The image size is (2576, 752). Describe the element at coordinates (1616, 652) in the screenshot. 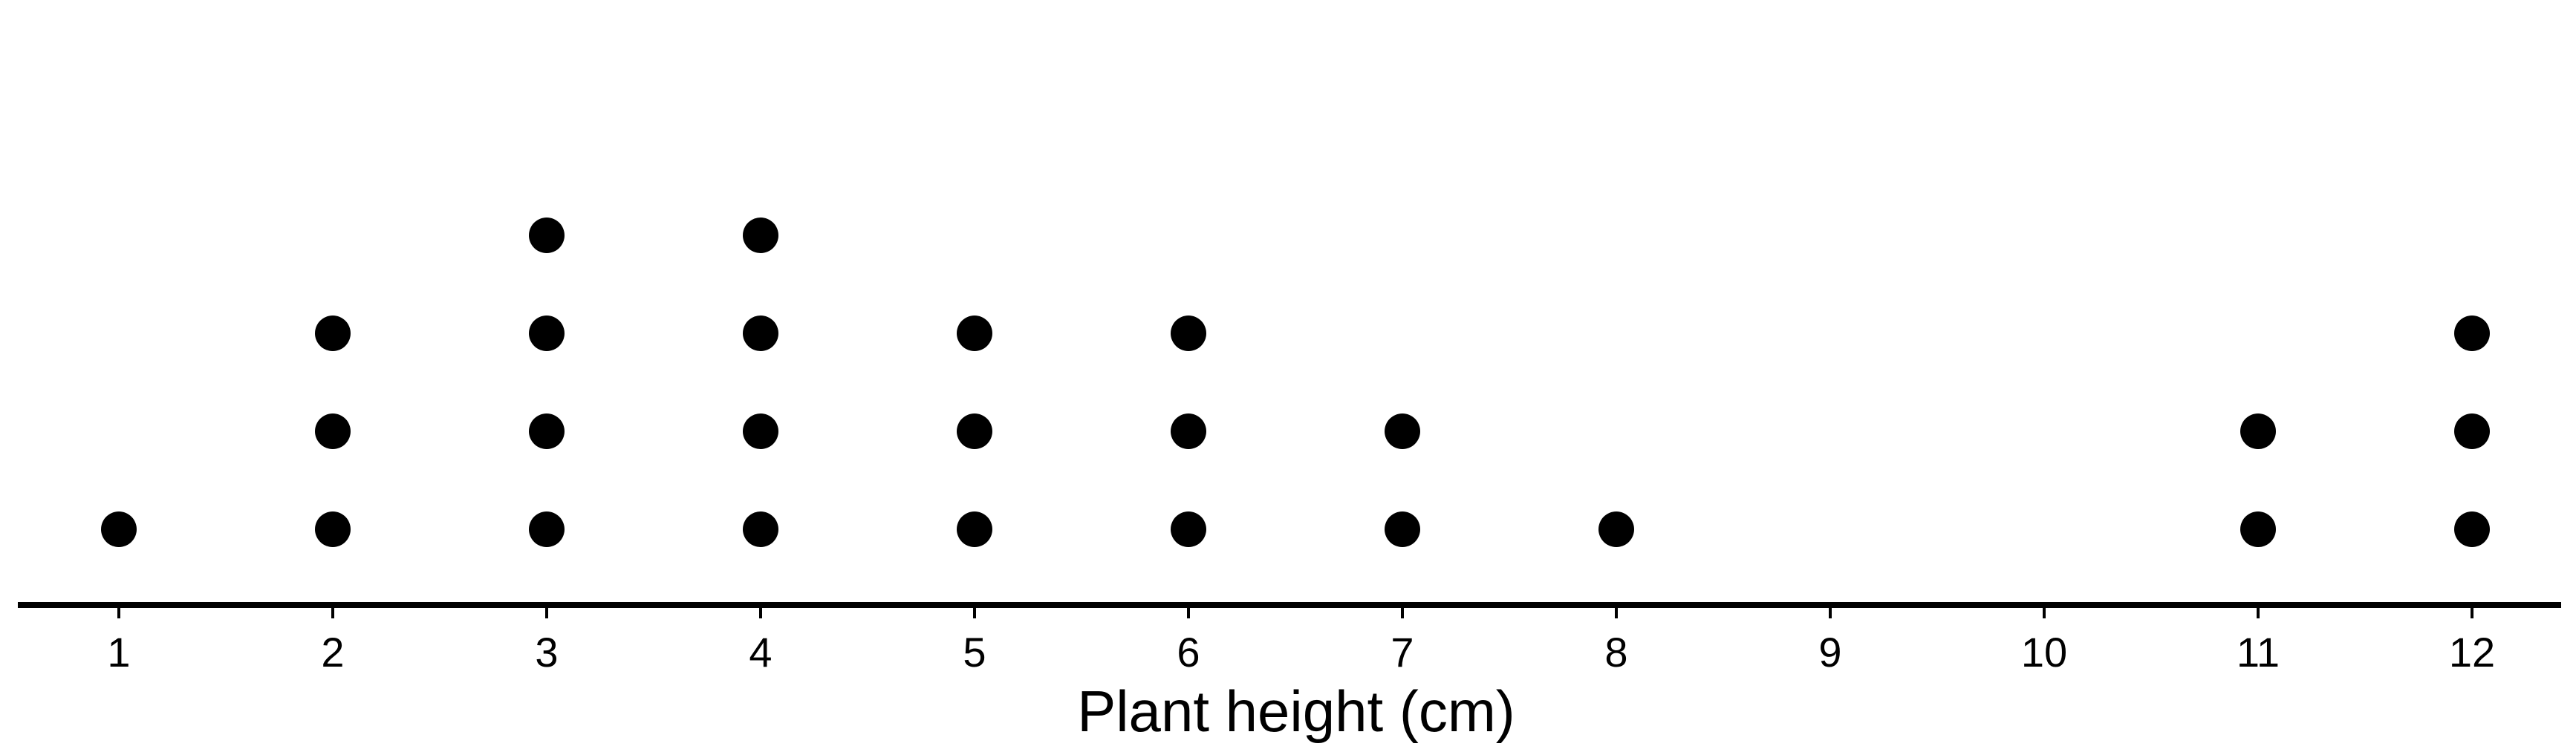

I see `x-tick-label-8: 8` at that location.